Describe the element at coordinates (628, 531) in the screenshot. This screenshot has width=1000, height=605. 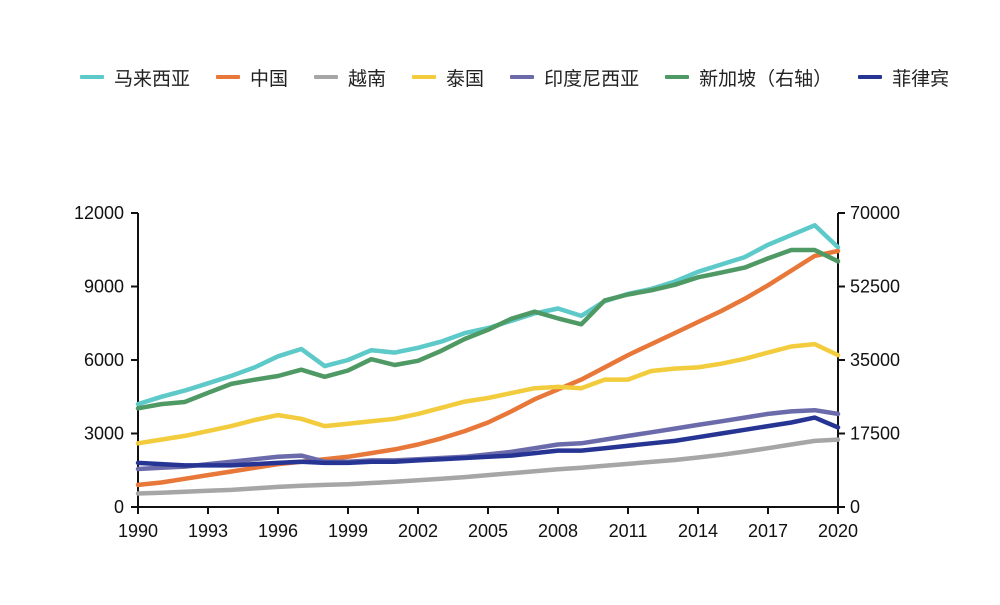
I see `x-tick-label: 2011` at that location.